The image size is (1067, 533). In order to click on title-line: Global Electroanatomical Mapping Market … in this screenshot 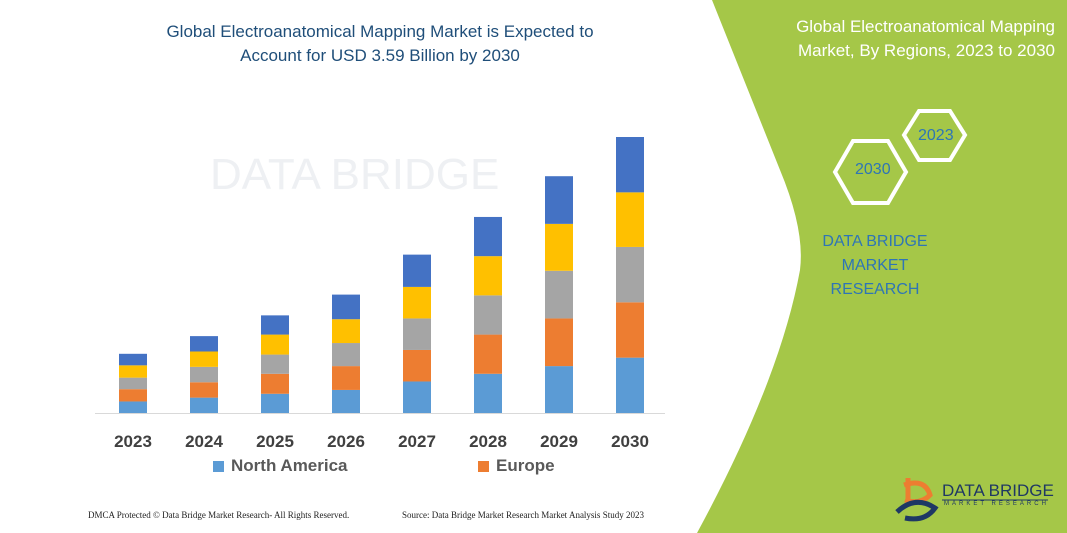, I will do `click(380, 31)`.